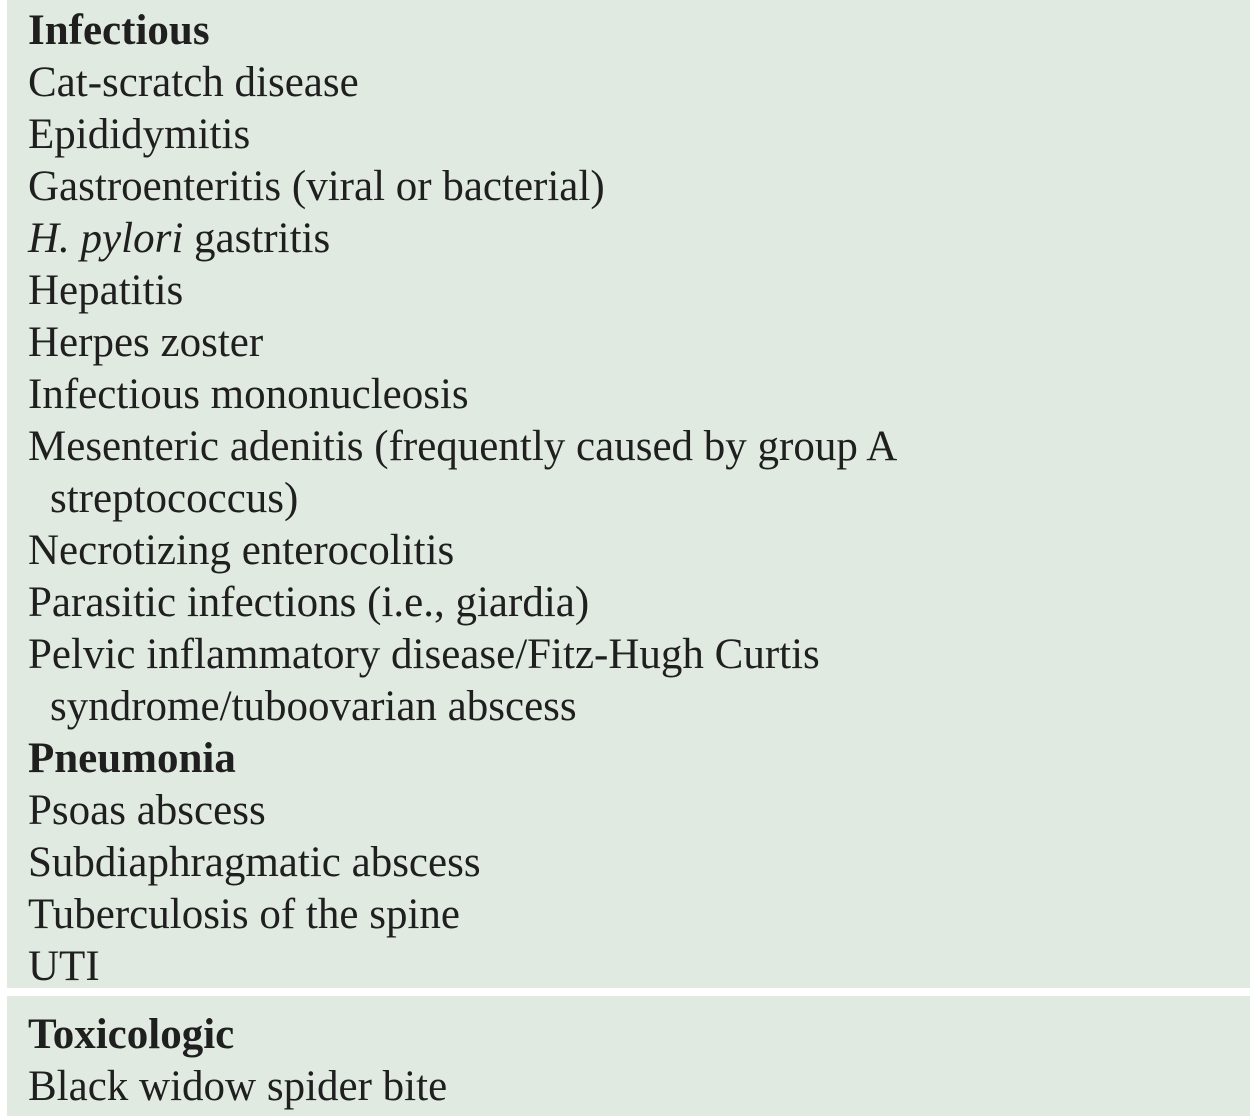 This screenshot has width=1250, height=1116. What do you see at coordinates (106, 290) in the screenshot?
I see `list-item: Hepatitis` at bounding box center [106, 290].